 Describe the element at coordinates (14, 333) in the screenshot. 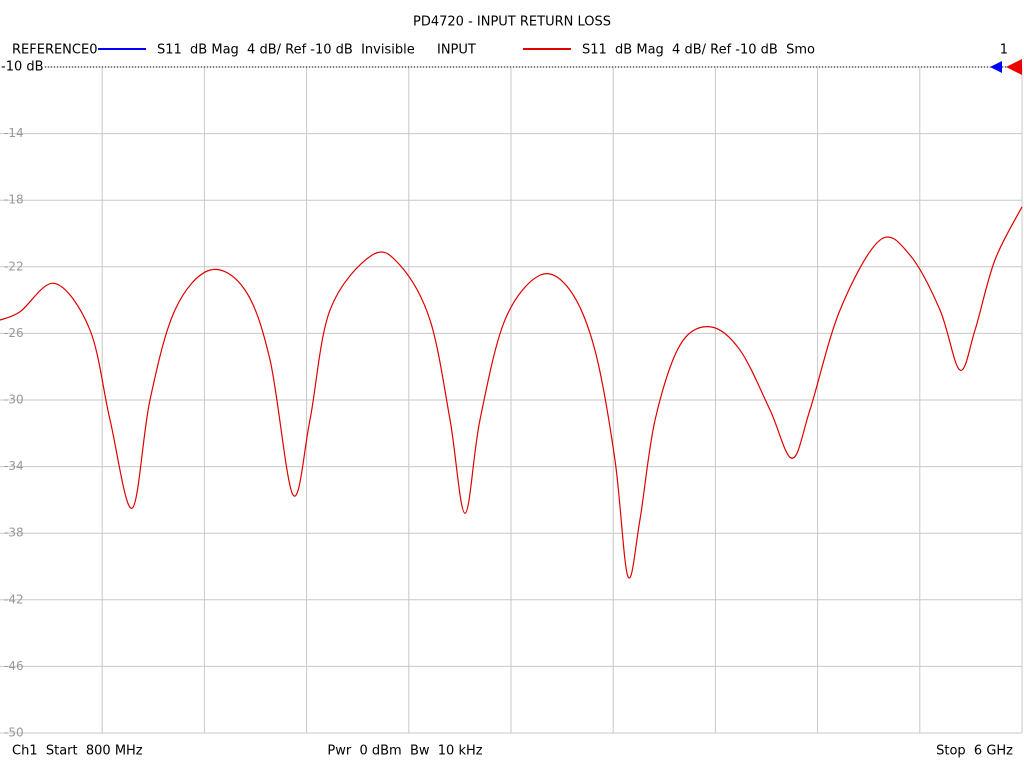

I see `y-tick-label: -26` at that location.